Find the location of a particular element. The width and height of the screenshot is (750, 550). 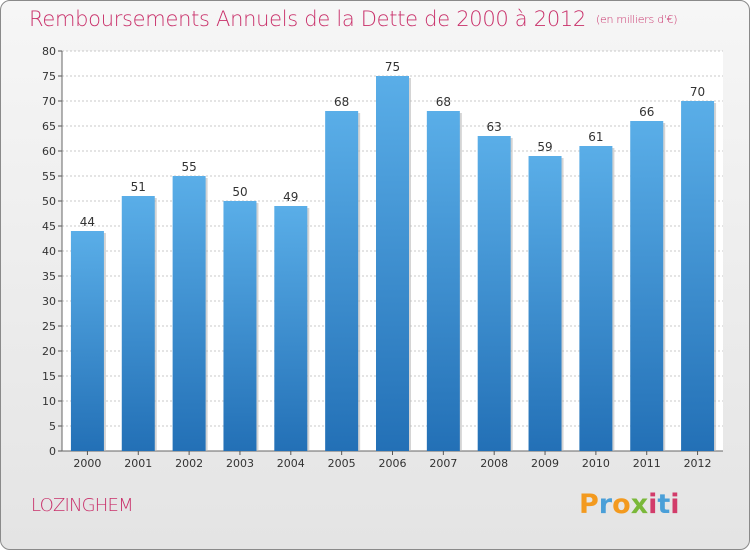

y-tick-label: 40 is located at coordinates (49, 251).